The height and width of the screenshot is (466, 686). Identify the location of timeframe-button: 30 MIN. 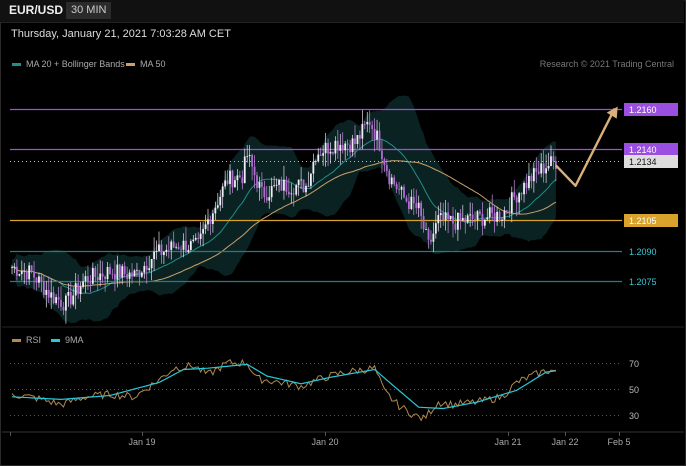
(89, 10).